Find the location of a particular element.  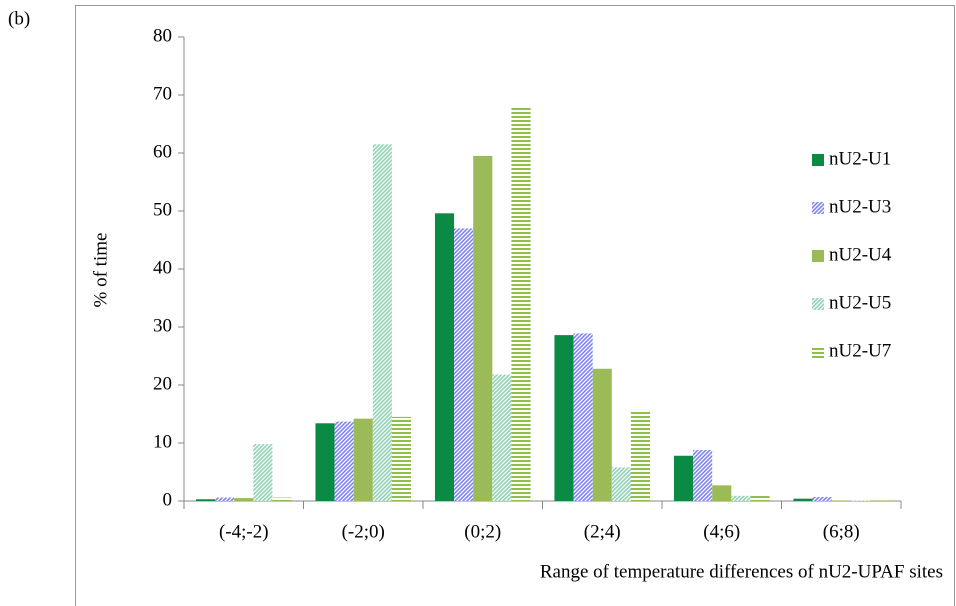

x-tick-label: (0;2) is located at coordinates (482, 531).